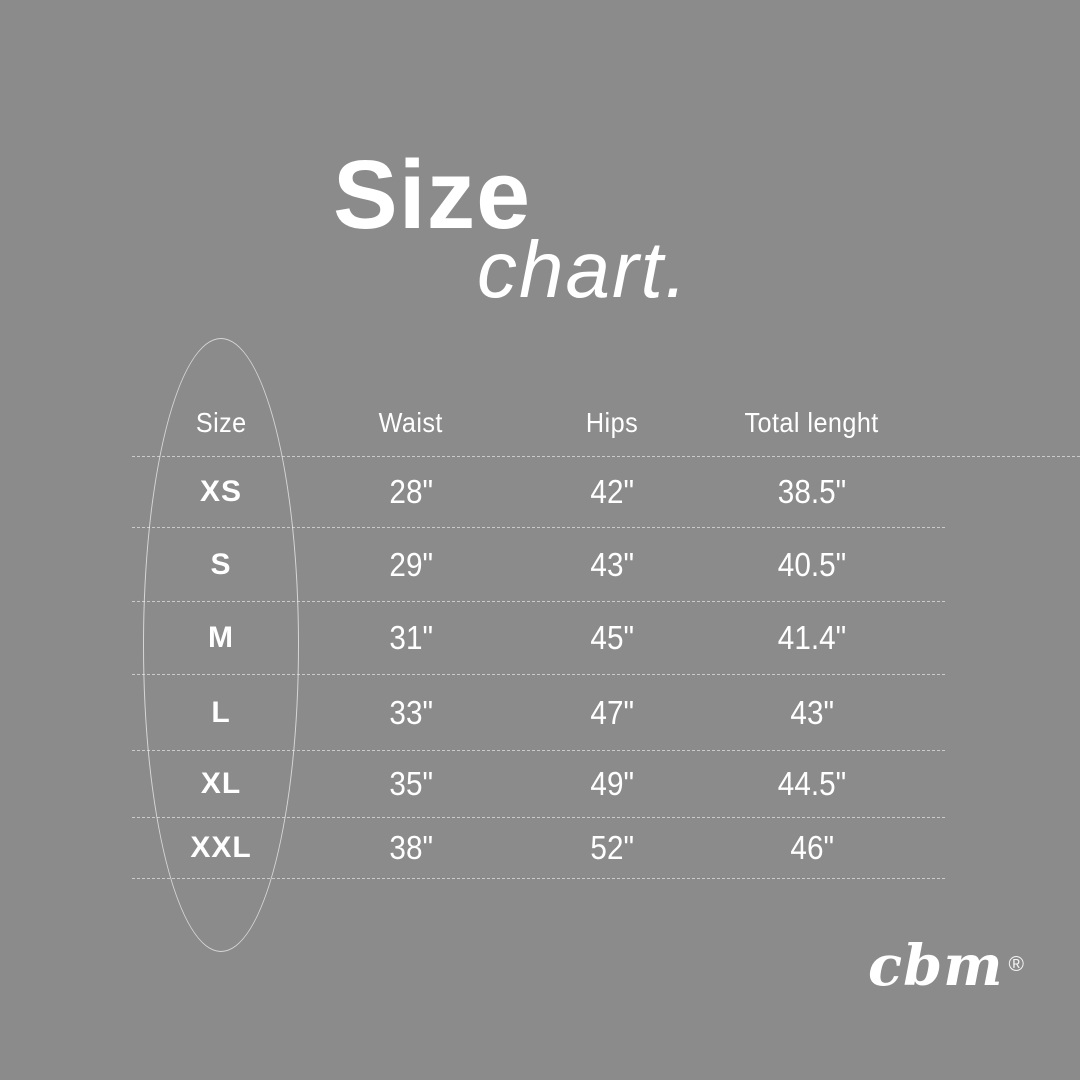  I want to click on column-header-waist-label: Waist, so click(411, 422).